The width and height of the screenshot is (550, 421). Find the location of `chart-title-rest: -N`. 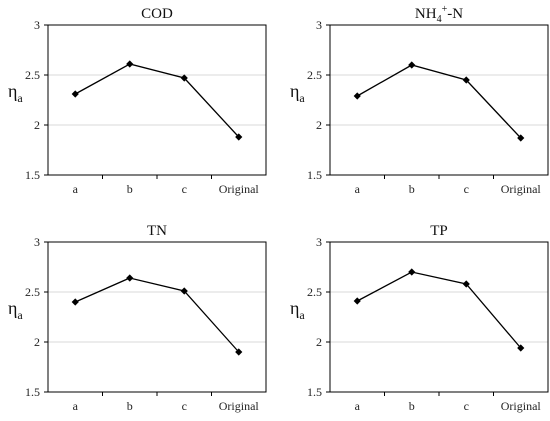

chart-title-rest: -N is located at coordinates (455, 14).